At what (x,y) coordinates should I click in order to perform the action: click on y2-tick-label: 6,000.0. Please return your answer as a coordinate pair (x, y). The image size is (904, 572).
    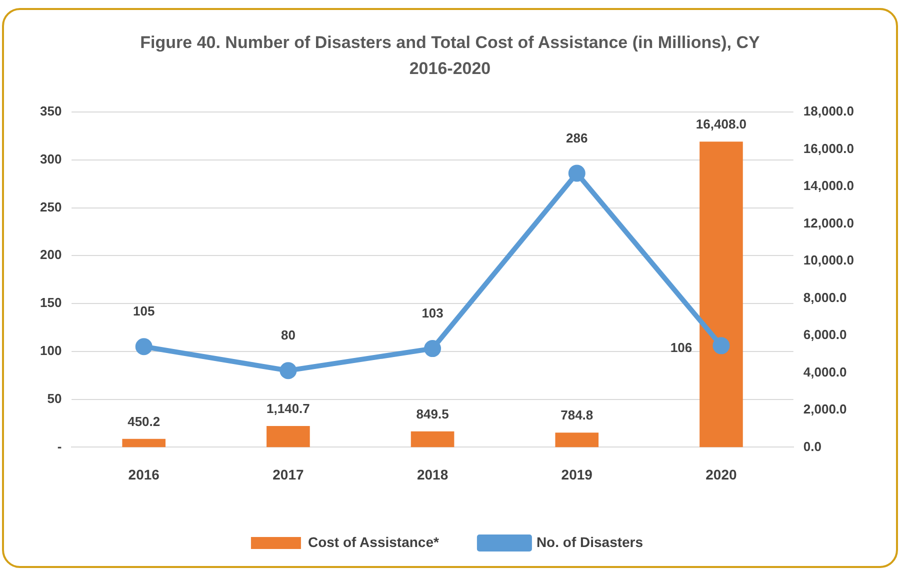
    Looking at the image, I should click on (825, 334).